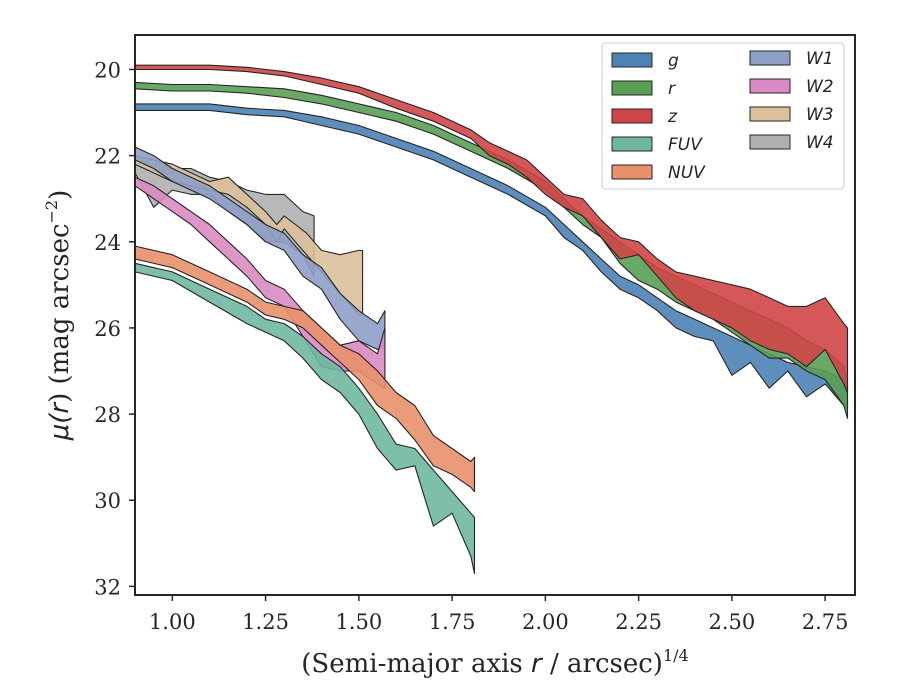 The height and width of the screenshot is (700, 900). What do you see at coordinates (265, 622) in the screenshot?
I see `x-tick-label: 1.25` at bounding box center [265, 622].